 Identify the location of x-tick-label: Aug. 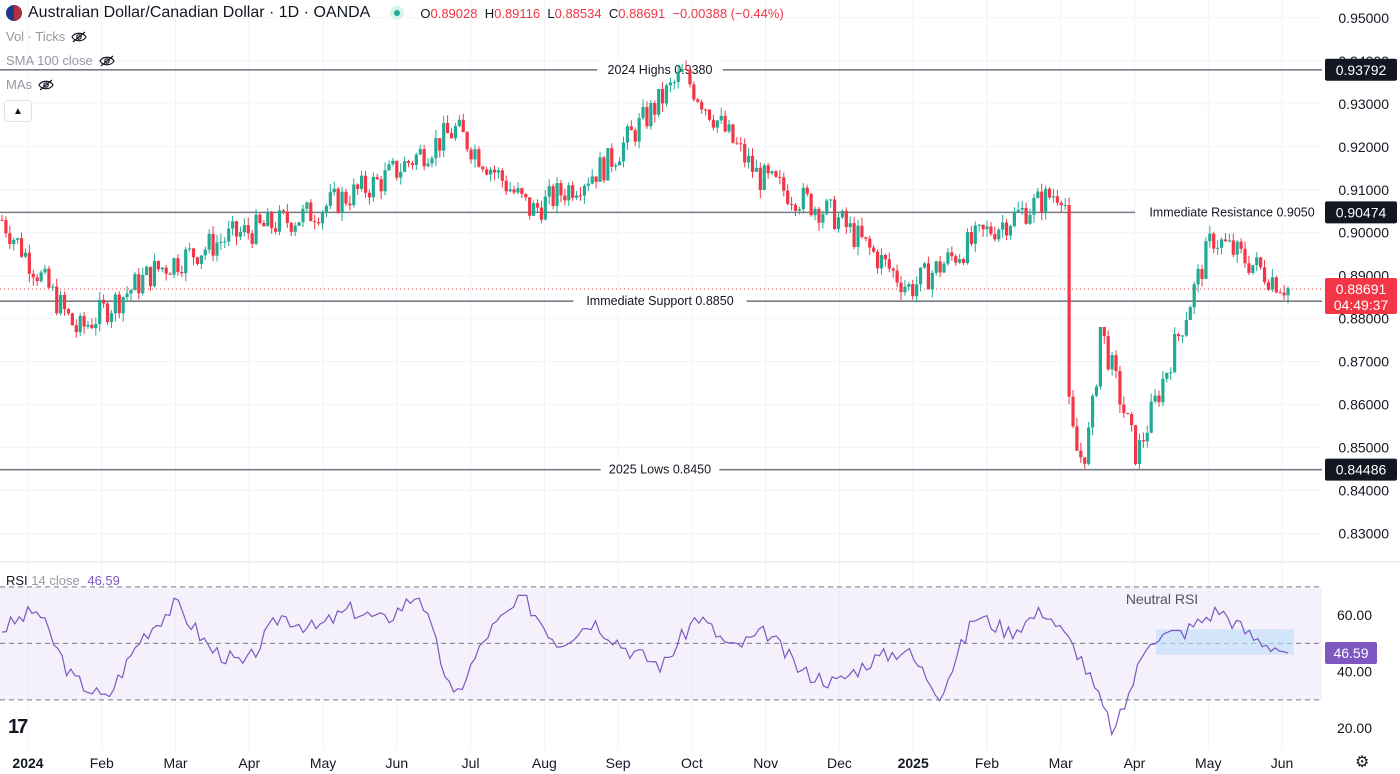
(544, 763).